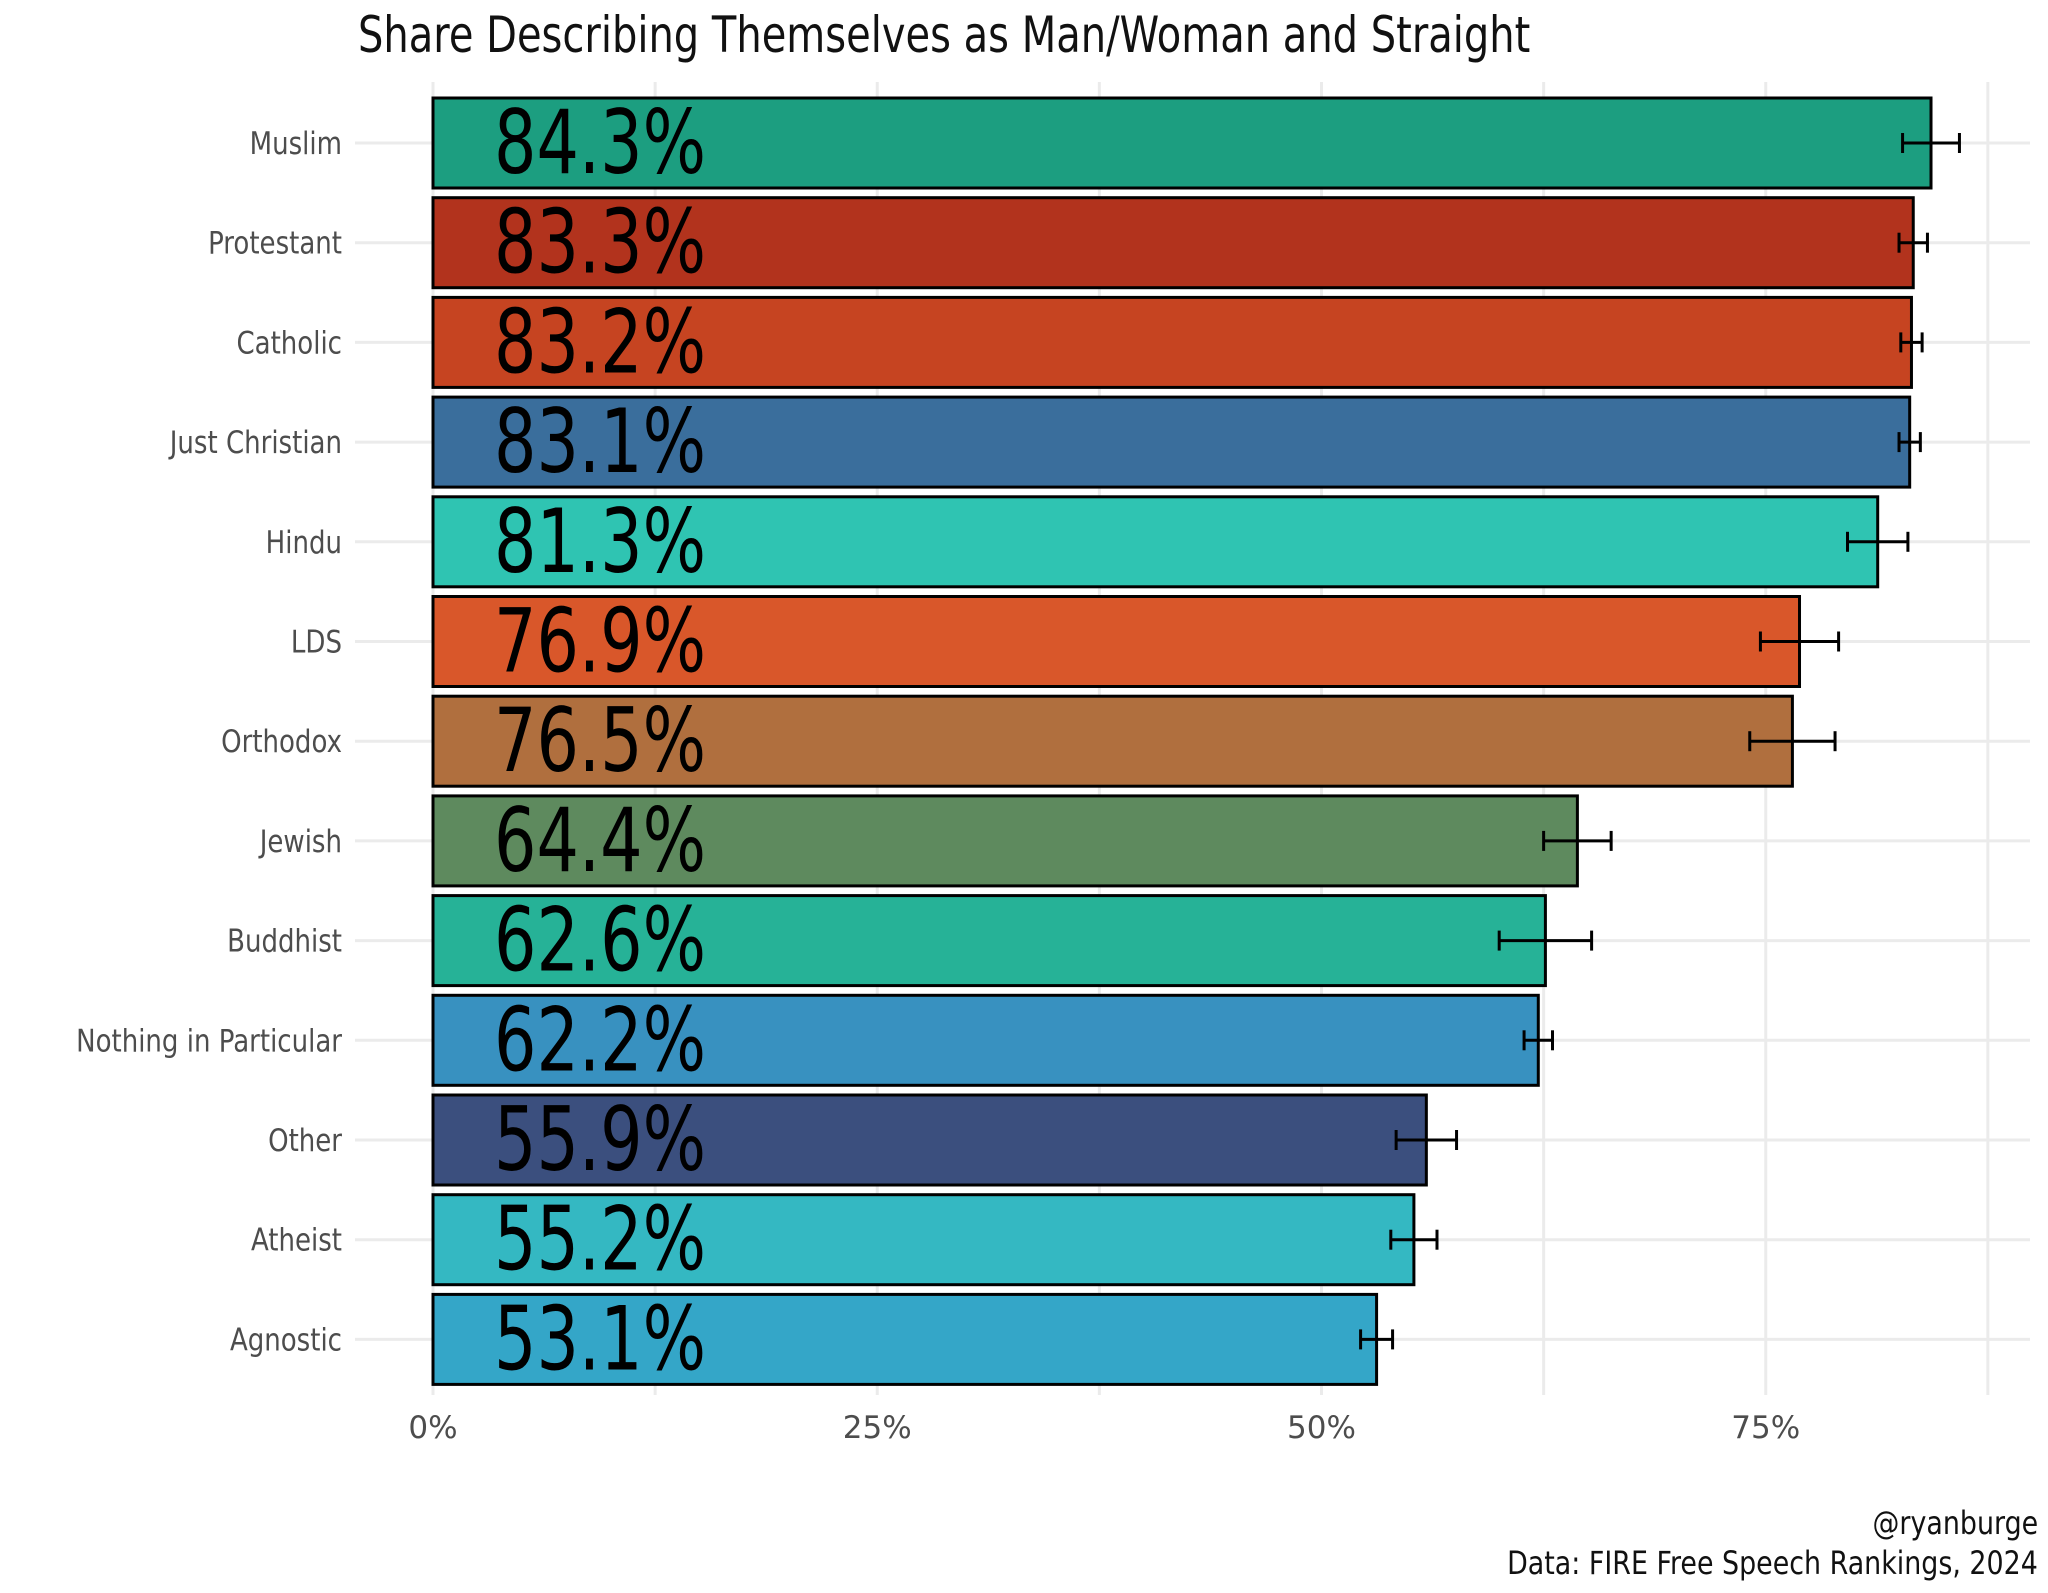 This screenshot has width=2048, height=1593. What do you see at coordinates (1955, 1523) in the screenshot?
I see `caption-author: @ryanburge` at bounding box center [1955, 1523].